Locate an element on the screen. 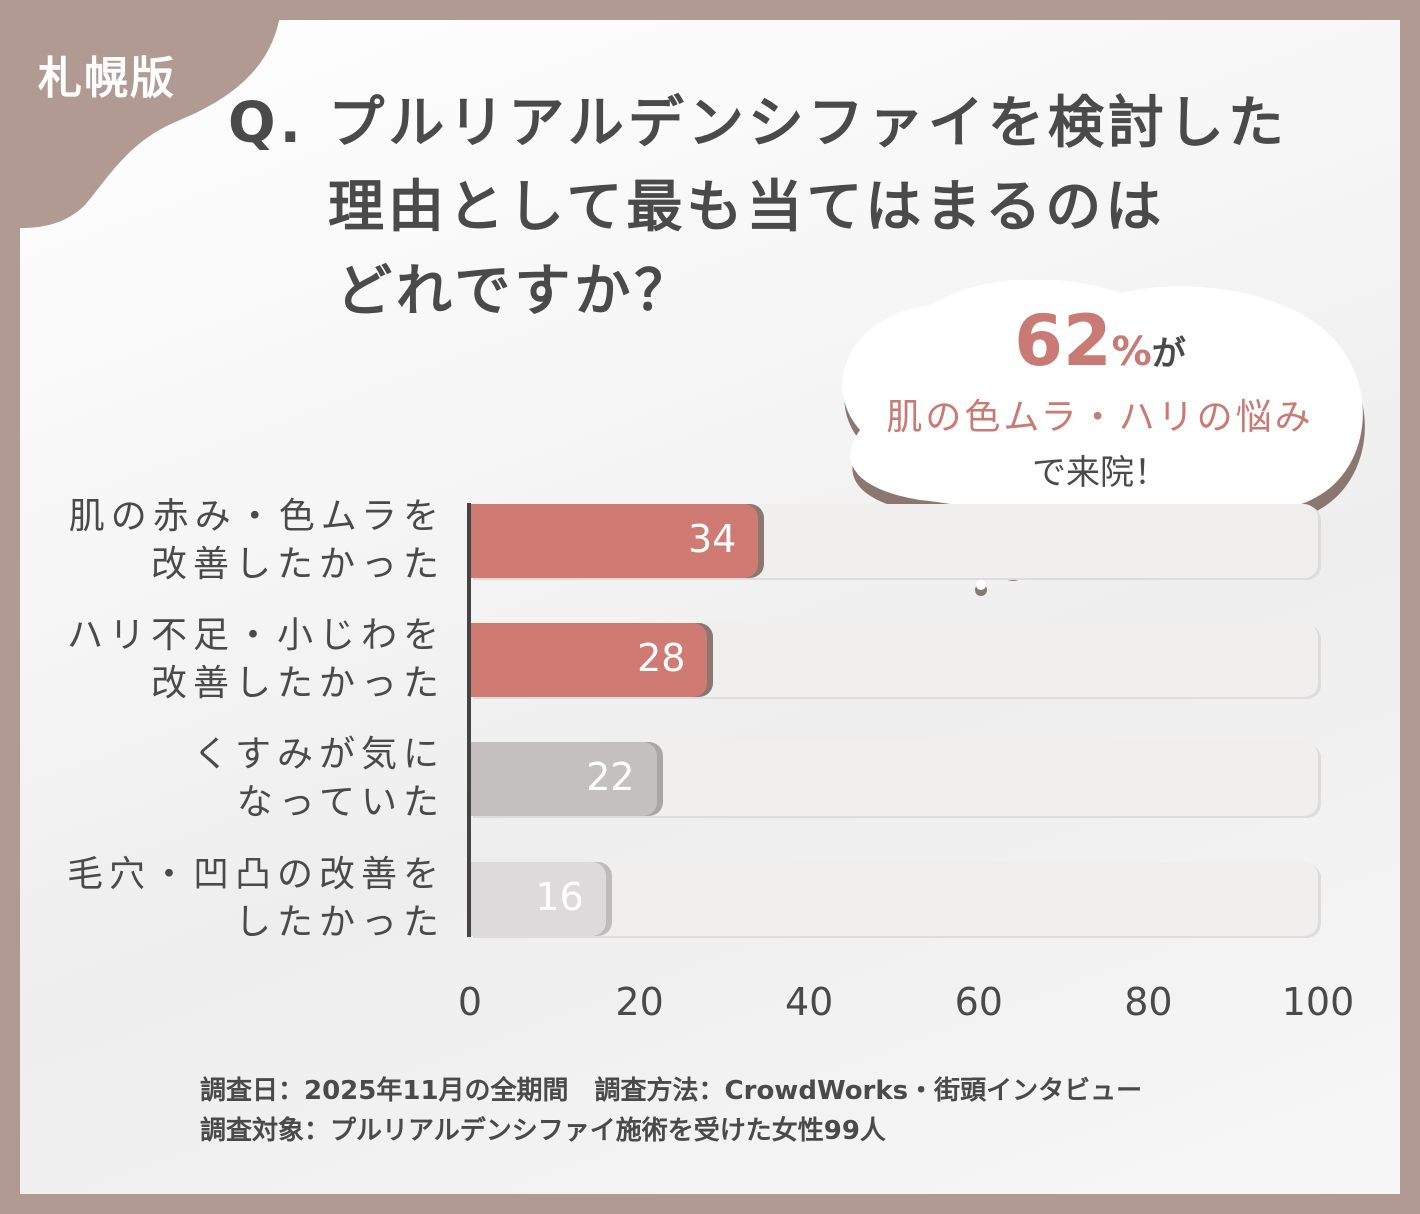 This screenshot has height=1214, width=1420. callout-tail: で来院！ is located at coordinates (1100, 473).